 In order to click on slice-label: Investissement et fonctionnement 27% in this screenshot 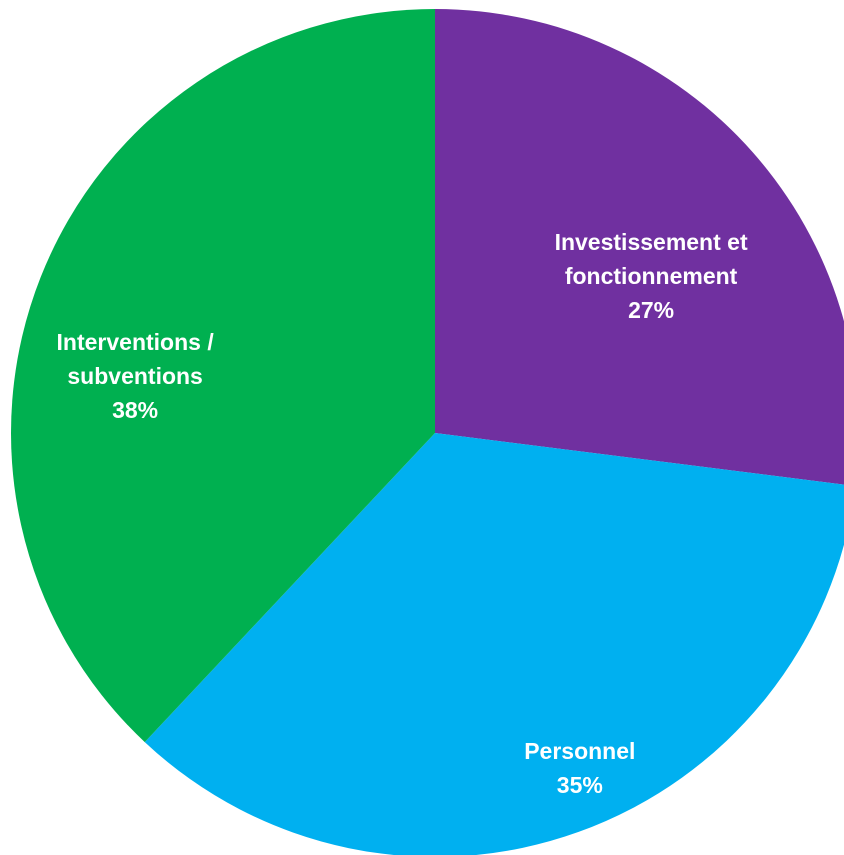, I will do `click(651, 276)`.